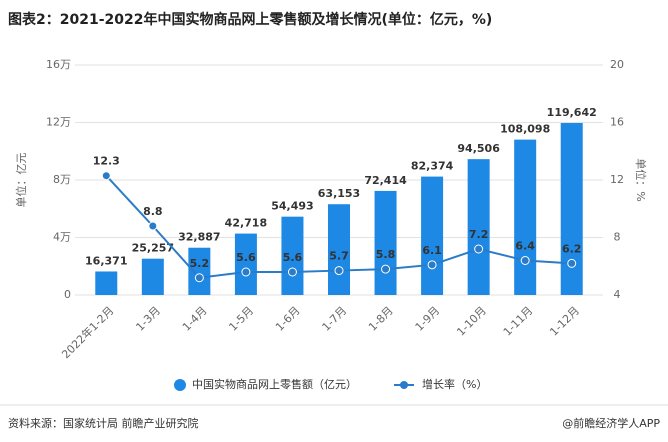 The height and width of the screenshot is (442, 668). I want to click on x-tick-label: 2022年1-2月, so click(88, 332).